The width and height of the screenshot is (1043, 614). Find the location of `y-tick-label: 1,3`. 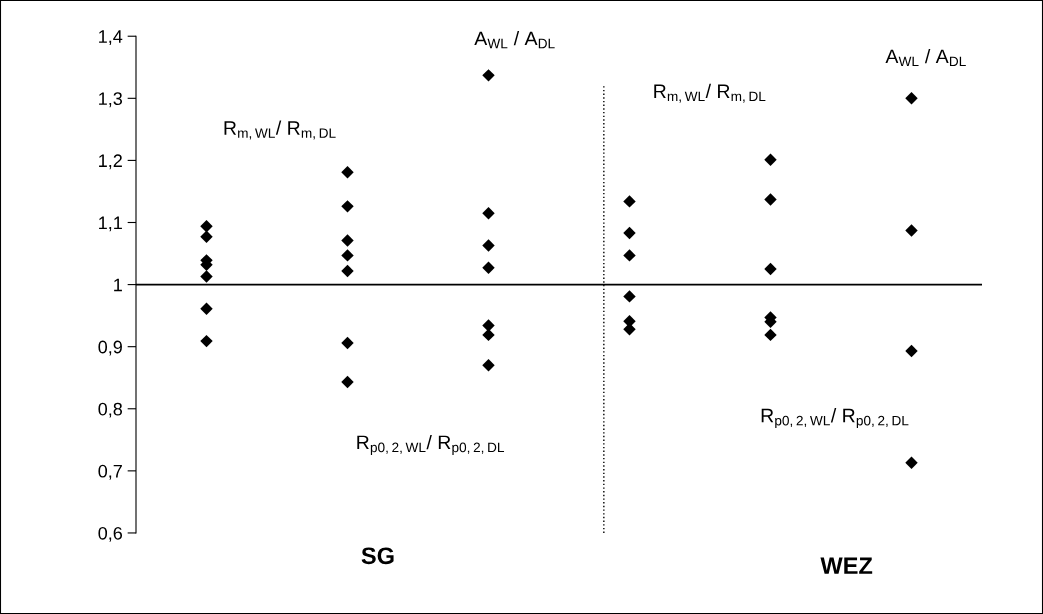

y-tick-label: 1,3 is located at coordinates (111, 100).